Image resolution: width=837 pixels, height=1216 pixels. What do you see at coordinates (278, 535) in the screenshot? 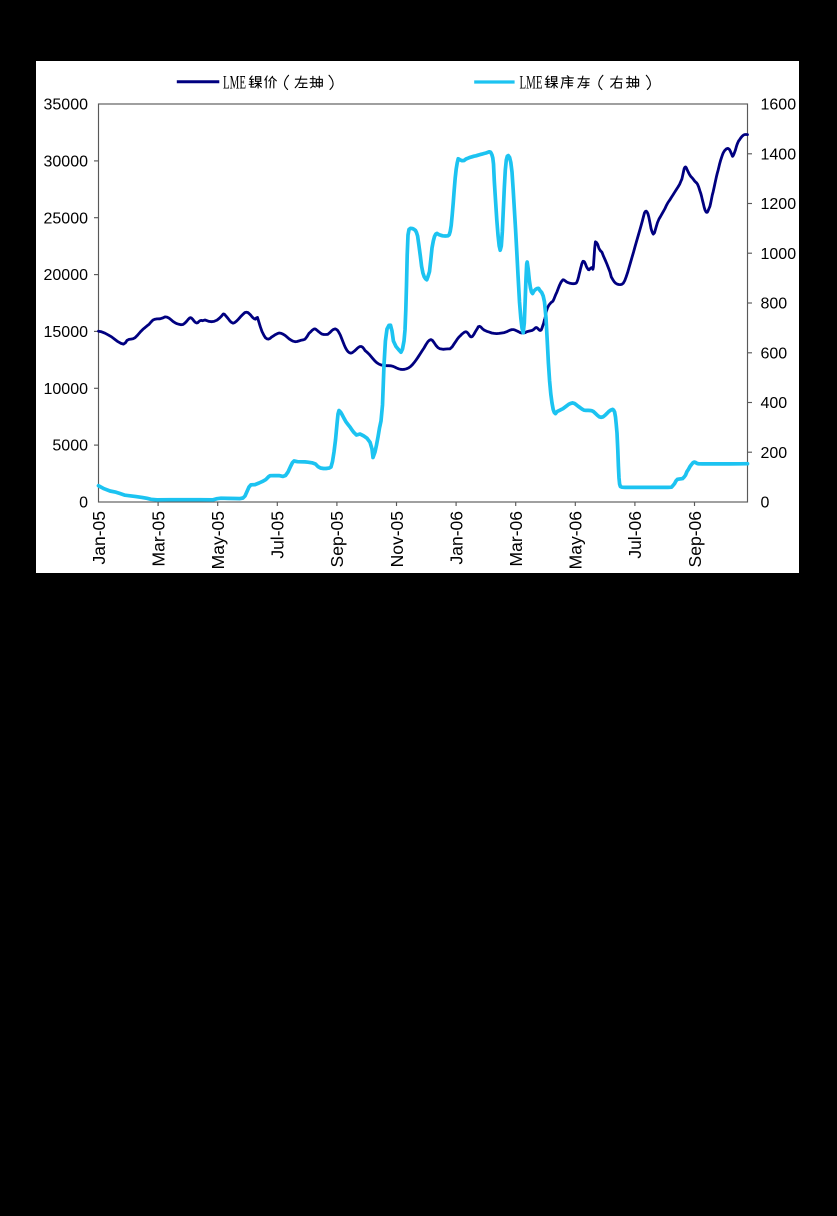
I see `svg-text: Jul-05` at bounding box center [278, 535].